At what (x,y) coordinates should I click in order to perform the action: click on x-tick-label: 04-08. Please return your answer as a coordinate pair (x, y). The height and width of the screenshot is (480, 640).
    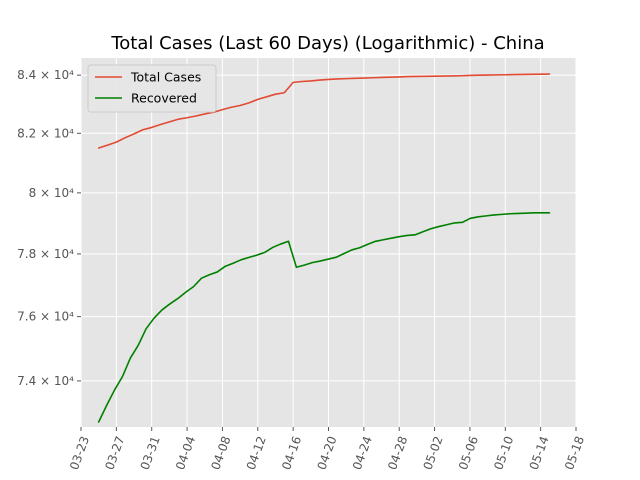
    Looking at the image, I should click on (220, 453).